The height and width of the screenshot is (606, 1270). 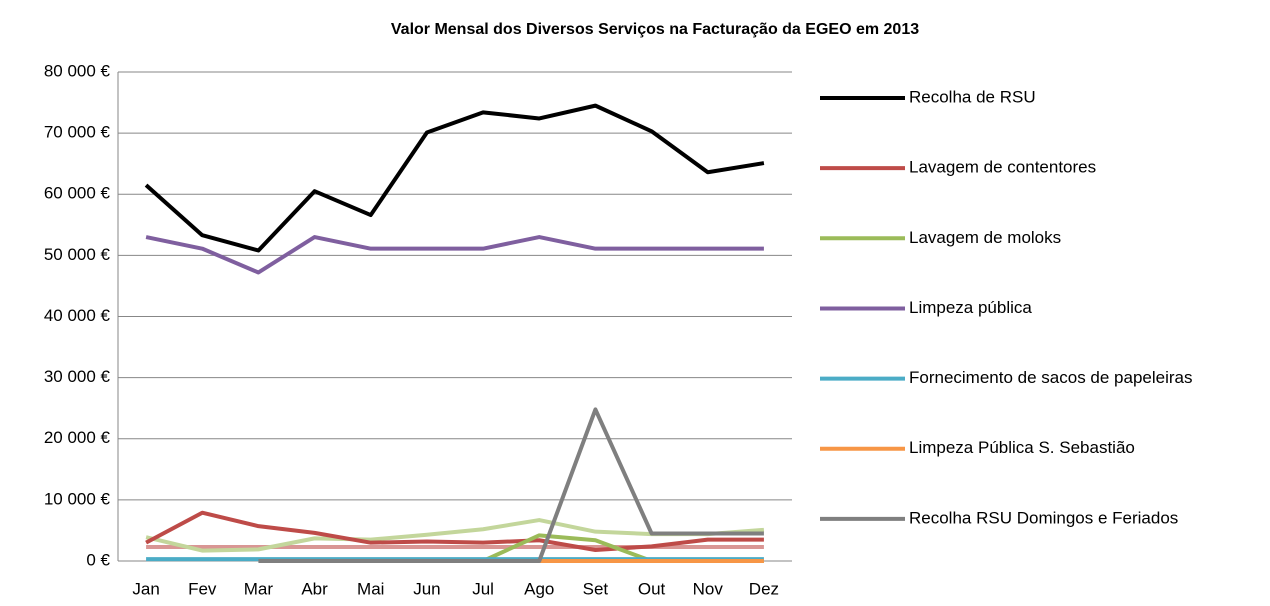 I want to click on legend-label: Recolha de RSU, so click(x=972, y=96).